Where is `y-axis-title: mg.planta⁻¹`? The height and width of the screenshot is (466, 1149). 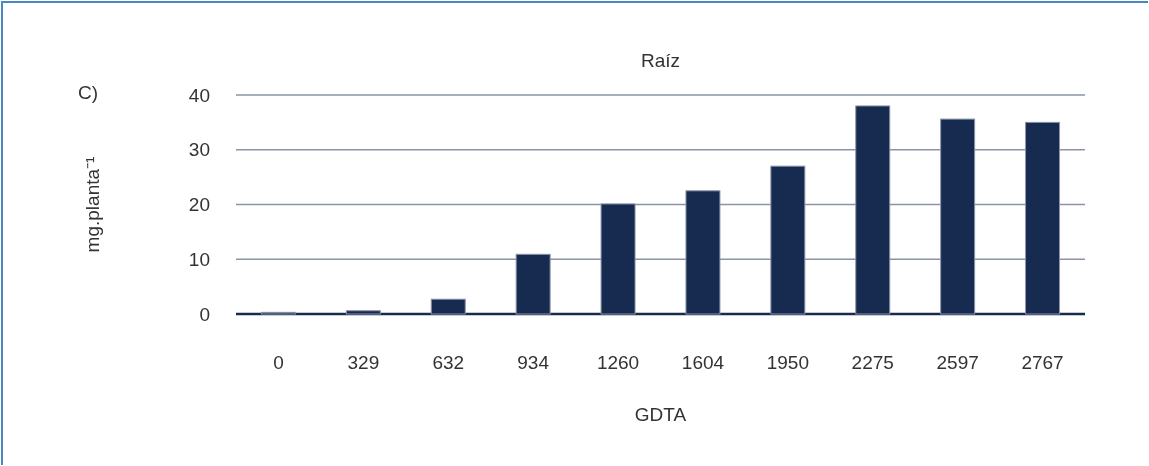 y-axis-title: mg.planta⁻¹ is located at coordinates (92, 204).